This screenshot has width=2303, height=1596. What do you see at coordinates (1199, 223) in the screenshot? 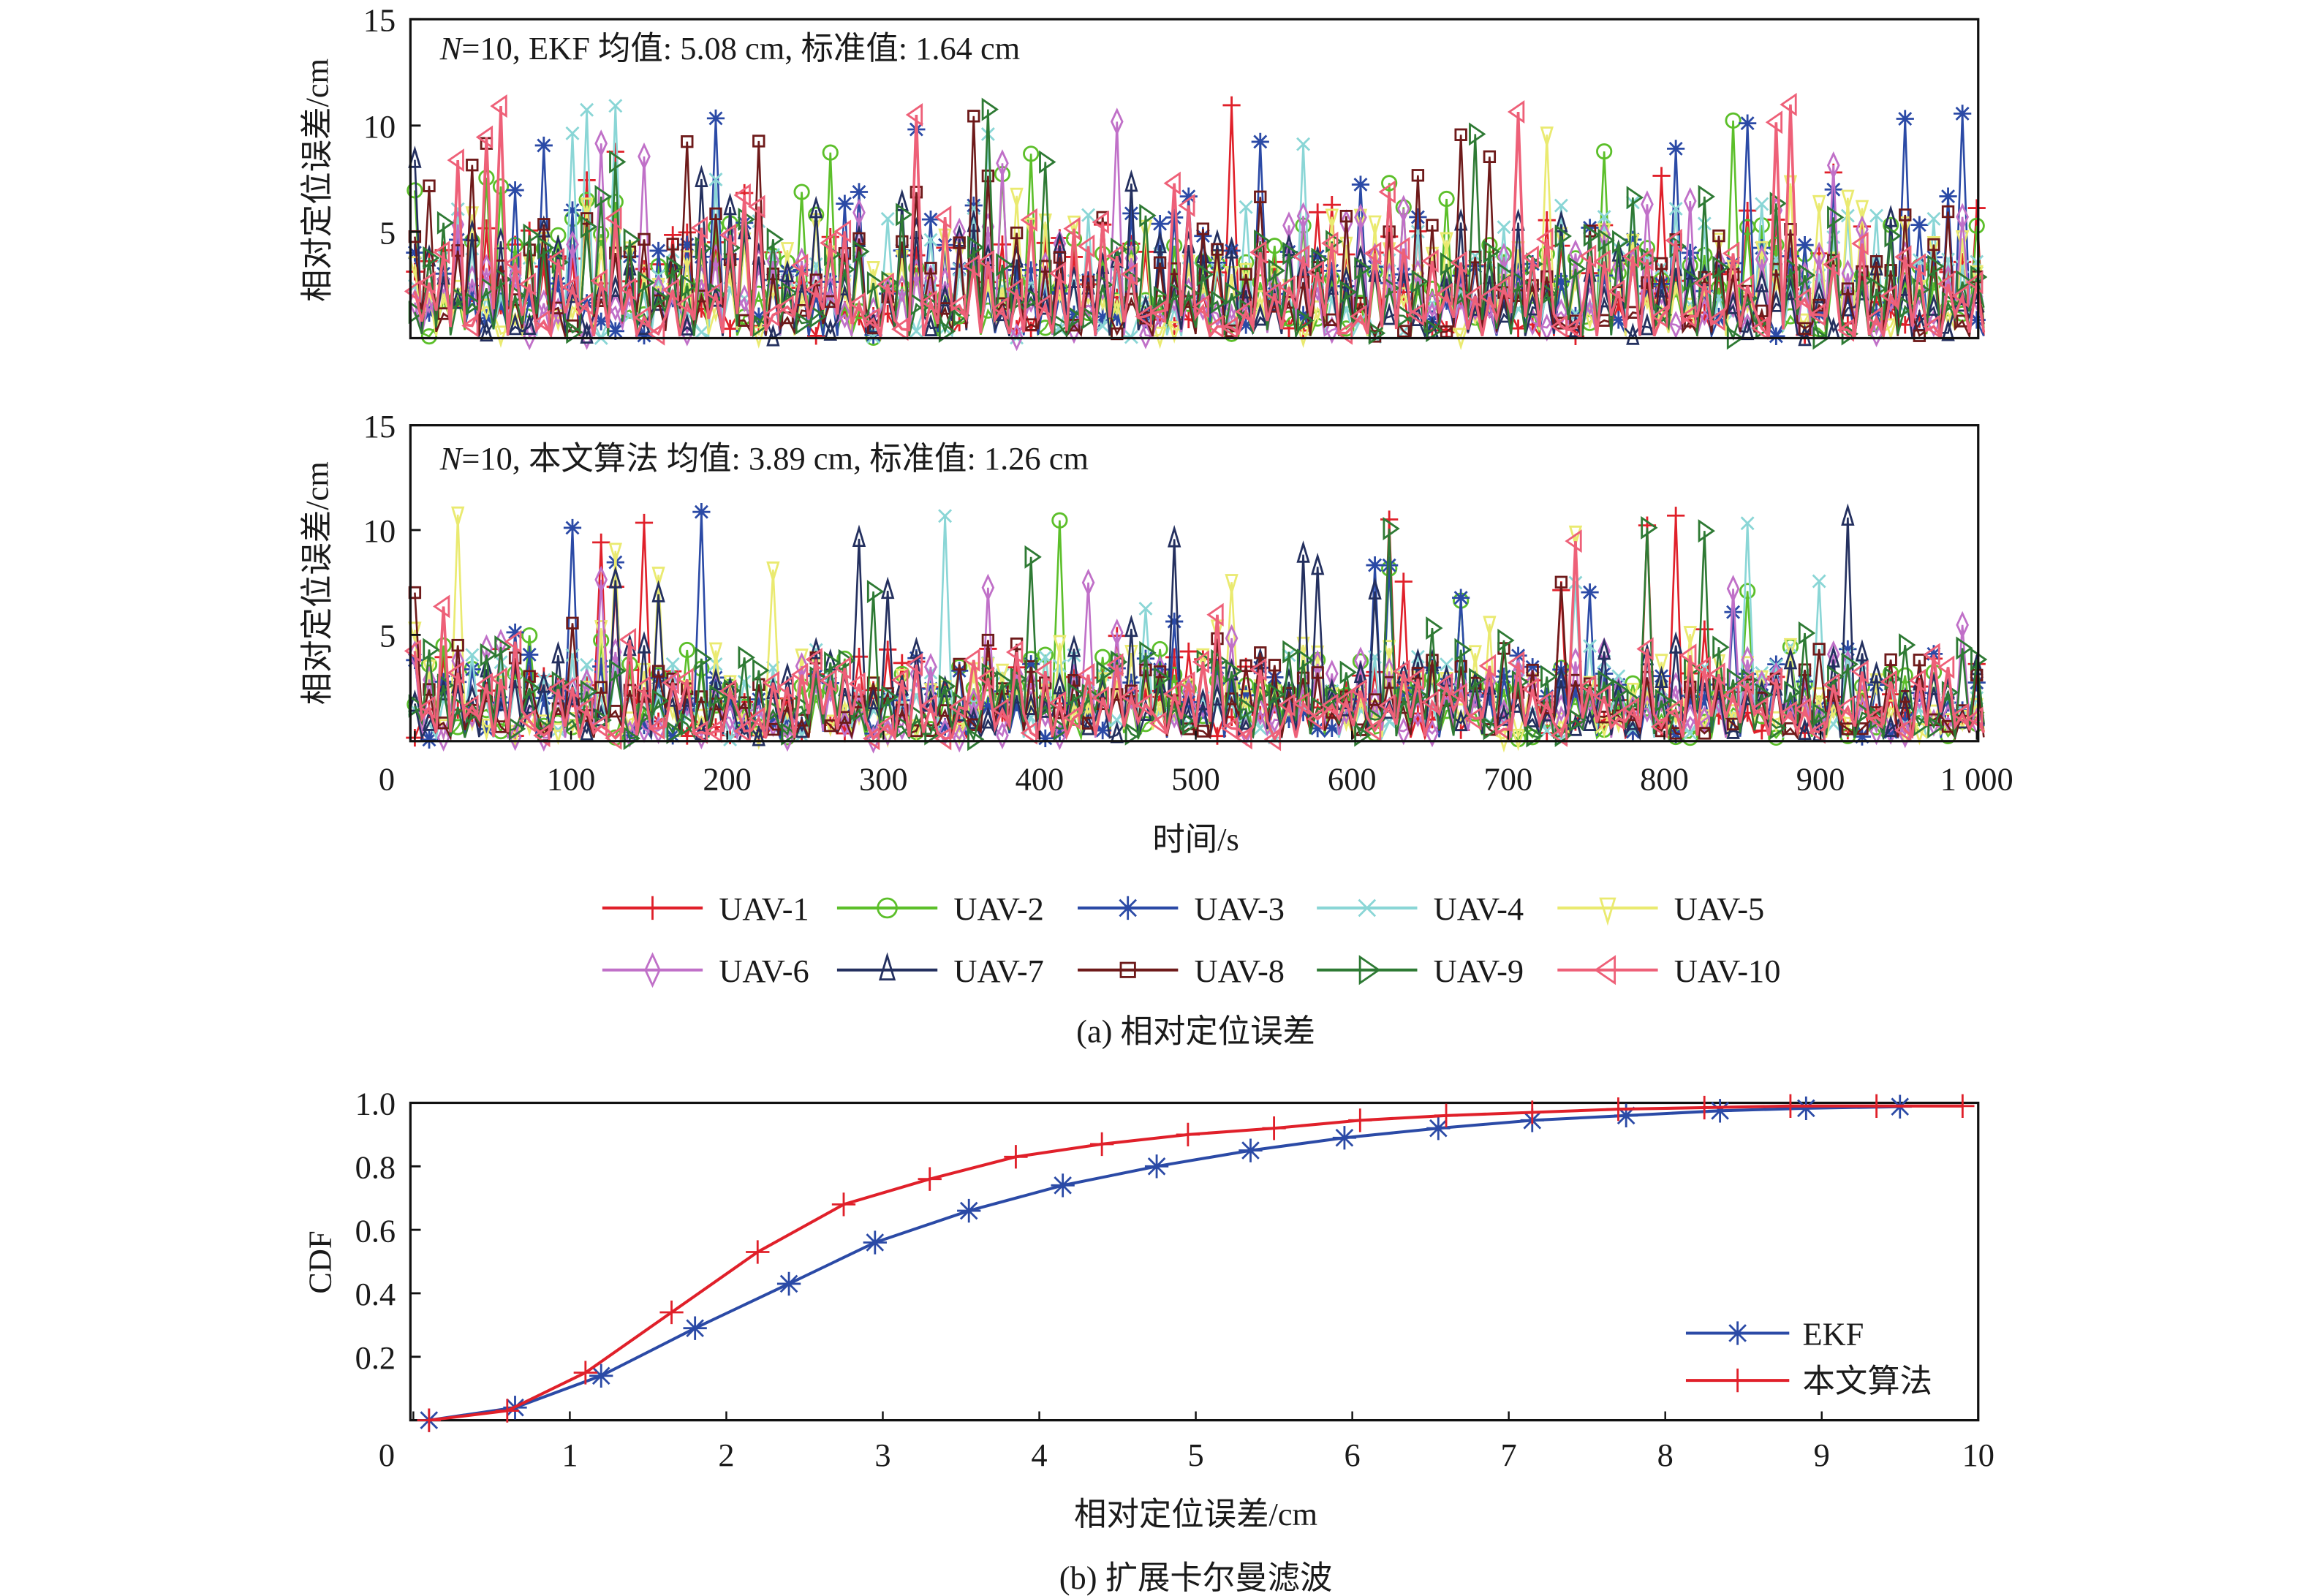
I see `series-line` at bounding box center [1199, 223].